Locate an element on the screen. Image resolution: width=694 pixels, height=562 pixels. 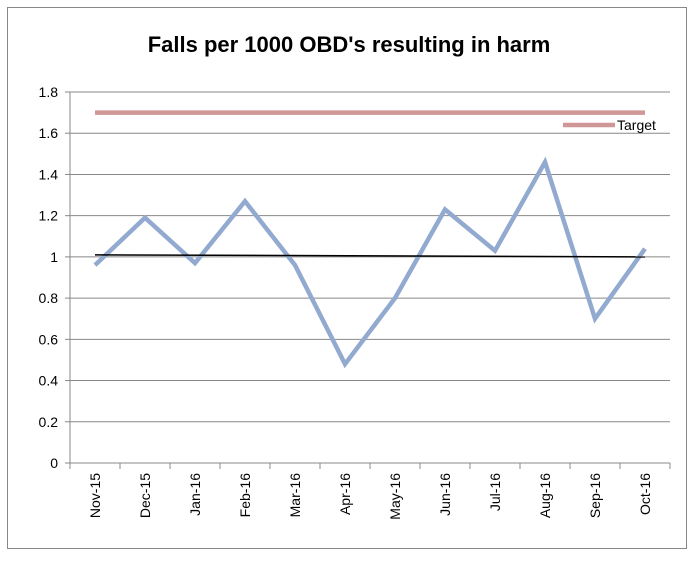
trendline is located at coordinates (370, 256).